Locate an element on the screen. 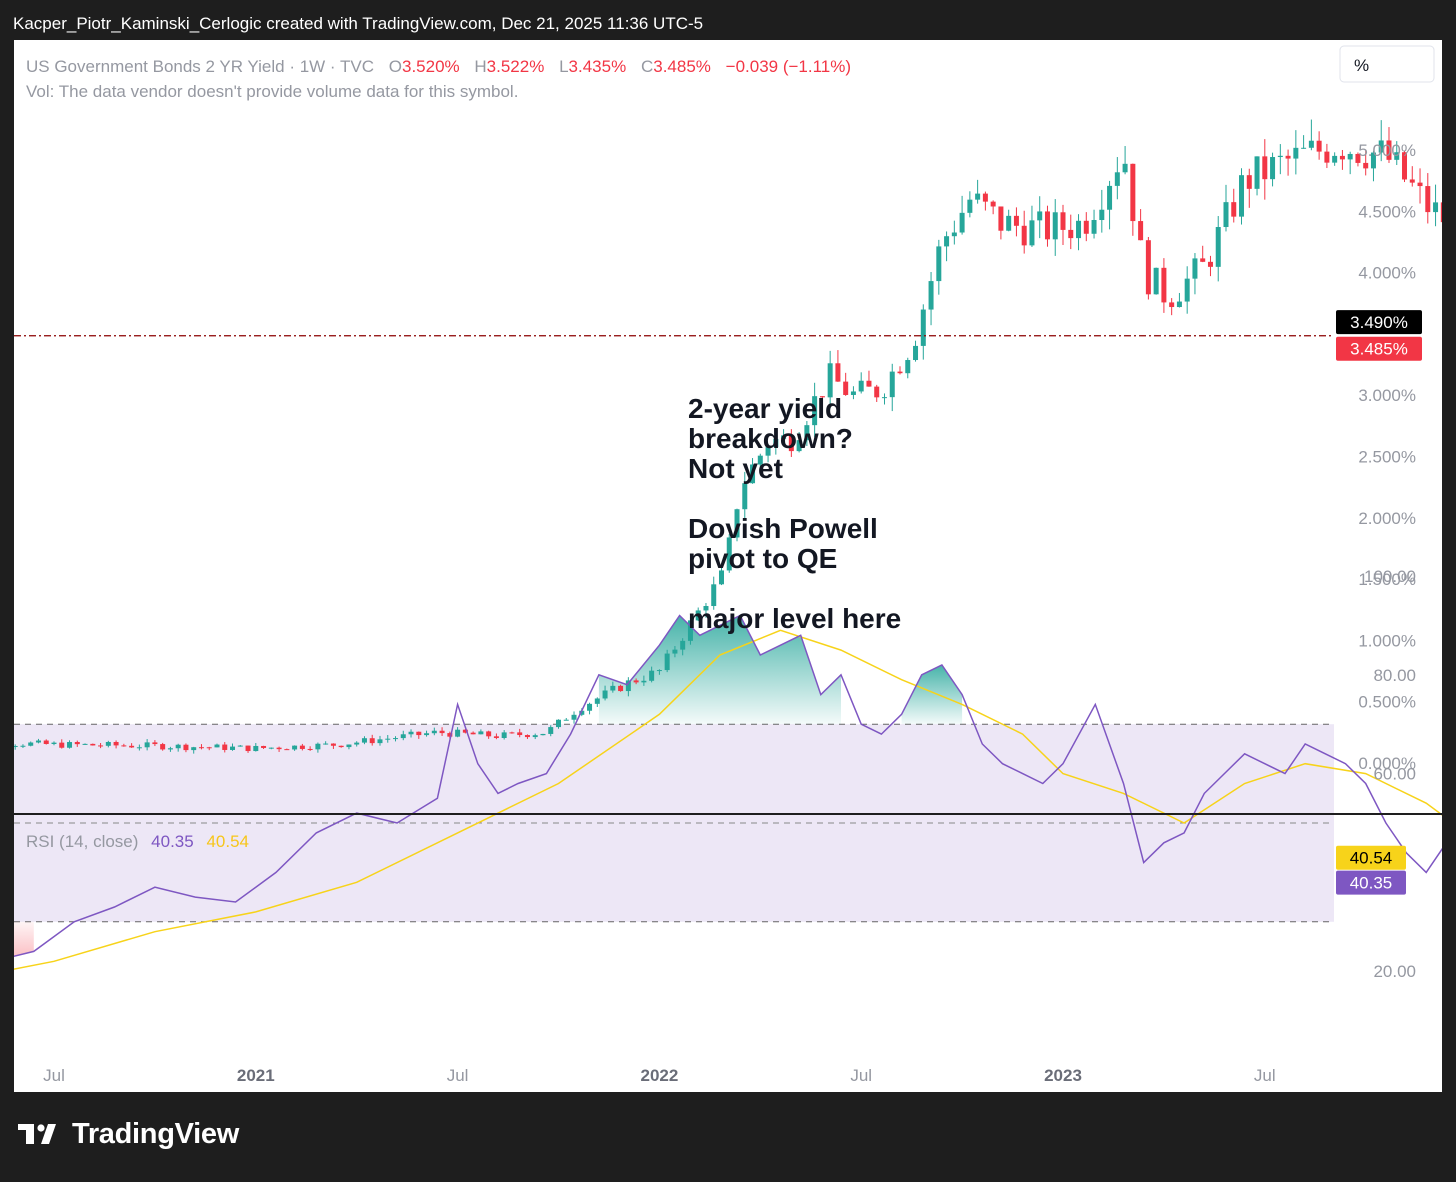 The width and height of the screenshot is (1456, 1182). rsi-value-text: 40.54 is located at coordinates (1371, 858).